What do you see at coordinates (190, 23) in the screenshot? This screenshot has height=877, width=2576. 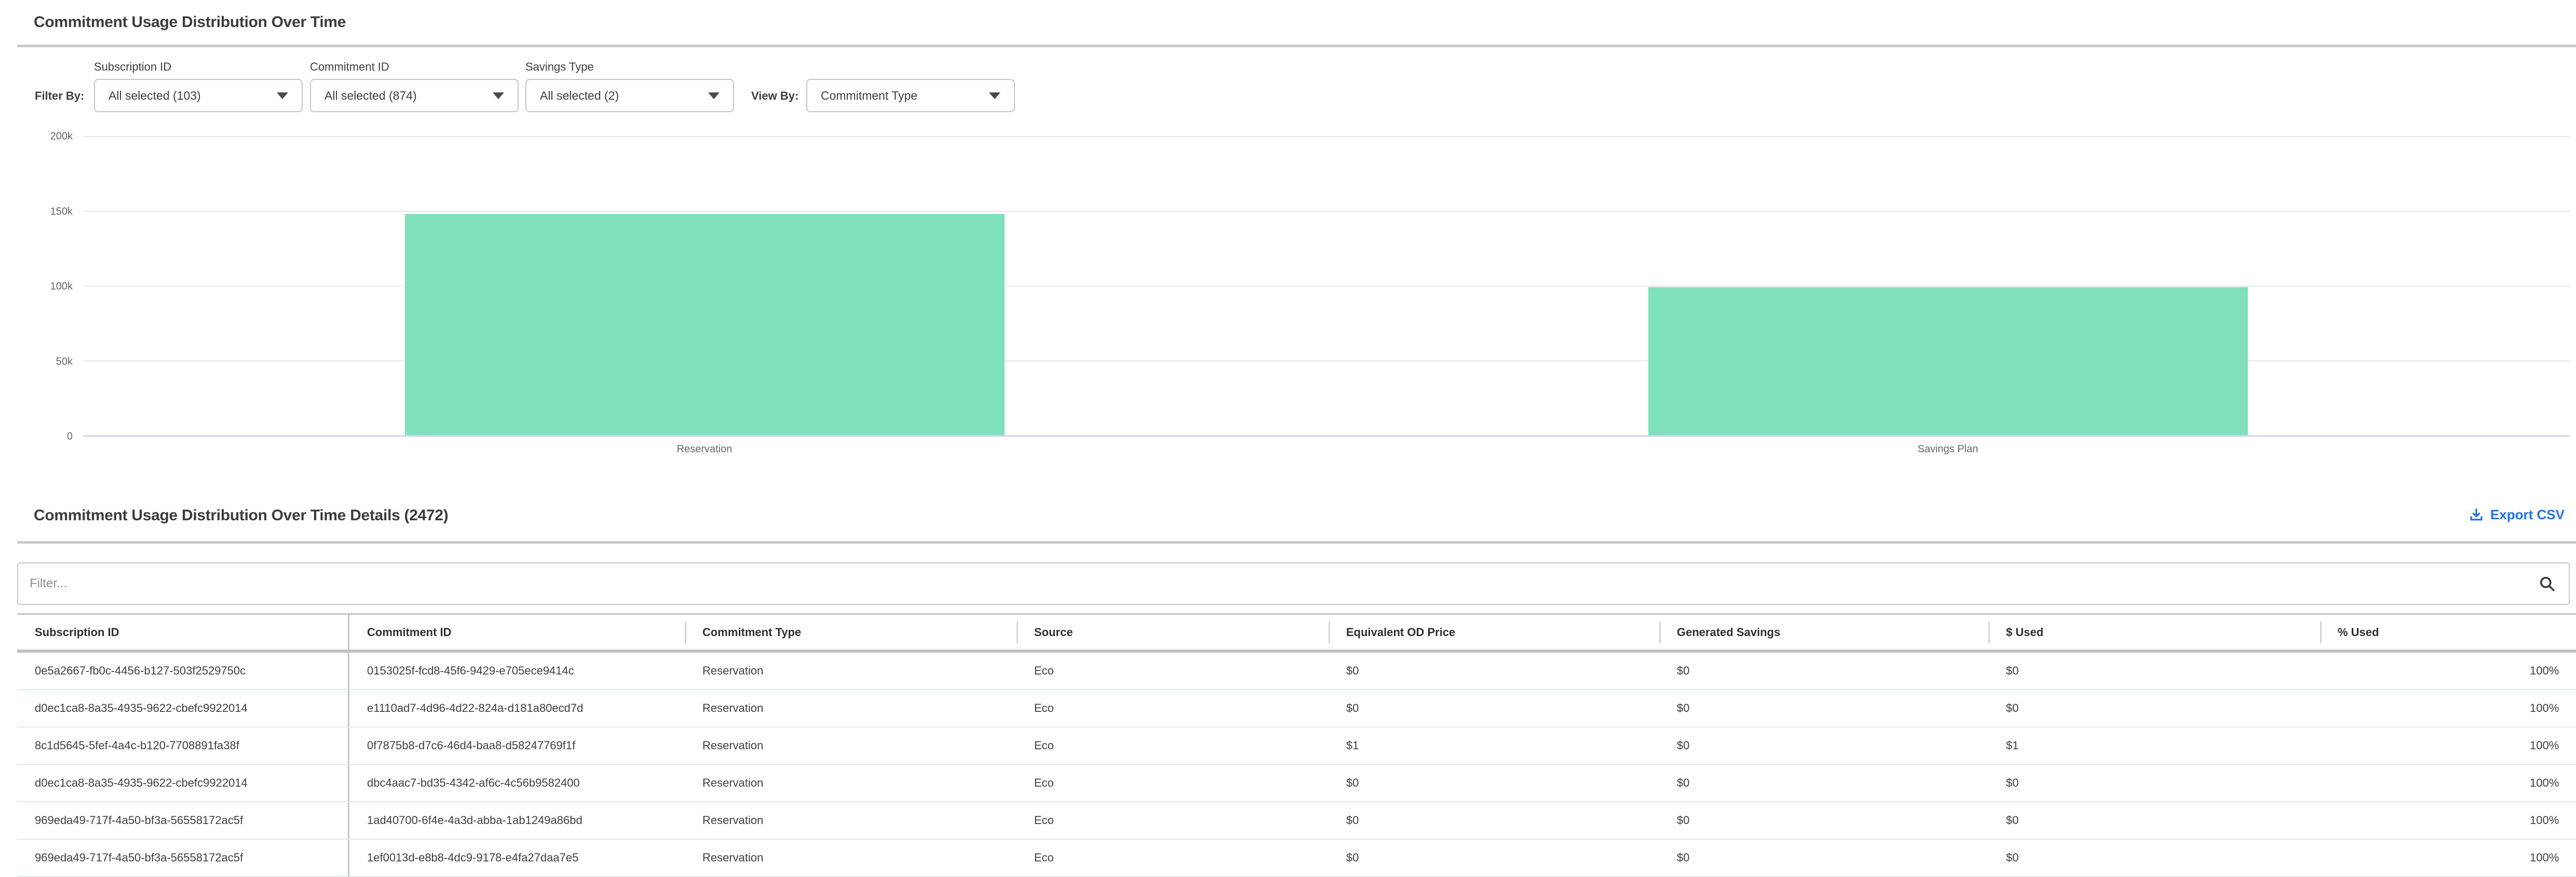 I see `page-title: Commitment Usage Distribution Over Time` at bounding box center [190, 23].